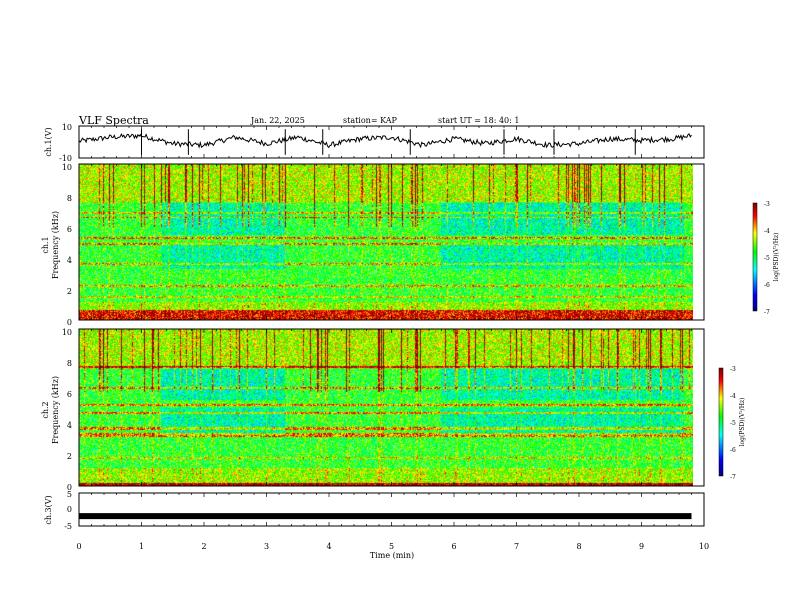 This screenshot has height=612, width=792. What do you see at coordinates (755, 257) in the screenshot?
I see `ch1-colorbar` at bounding box center [755, 257].